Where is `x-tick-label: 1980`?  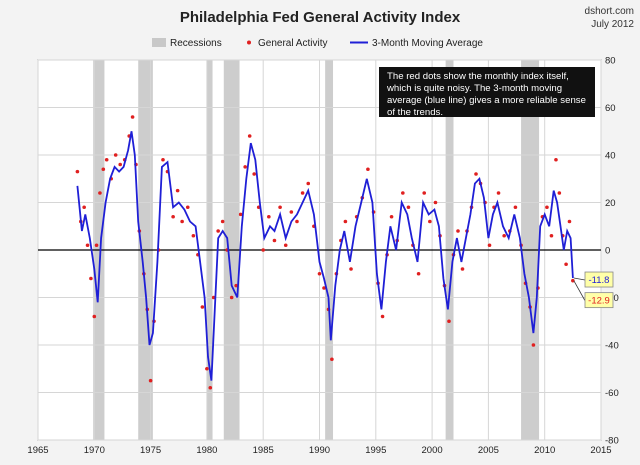 x-tick-label: 1980 is located at coordinates (206, 450).